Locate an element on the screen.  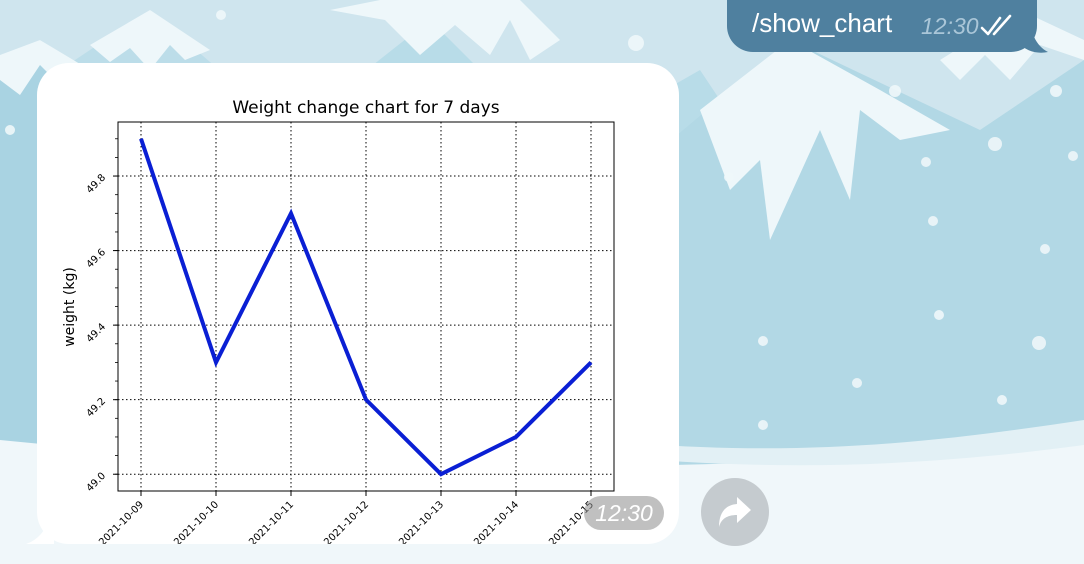
y-tick-label: 49.8 is located at coordinates (97, 184).